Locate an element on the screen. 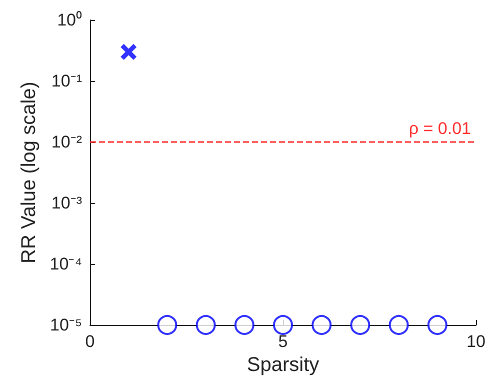 This screenshot has width=498, height=391. y-tick-label: 10⁻¹ is located at coordinates (66, 81).